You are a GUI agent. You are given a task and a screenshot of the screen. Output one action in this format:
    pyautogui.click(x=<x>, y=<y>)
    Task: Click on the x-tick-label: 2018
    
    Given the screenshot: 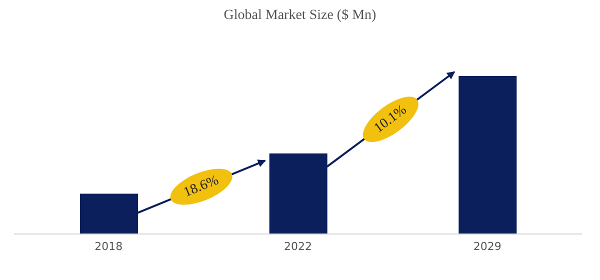 What is the action you would take?
    pyautogui.click(x=108, y=246)
    